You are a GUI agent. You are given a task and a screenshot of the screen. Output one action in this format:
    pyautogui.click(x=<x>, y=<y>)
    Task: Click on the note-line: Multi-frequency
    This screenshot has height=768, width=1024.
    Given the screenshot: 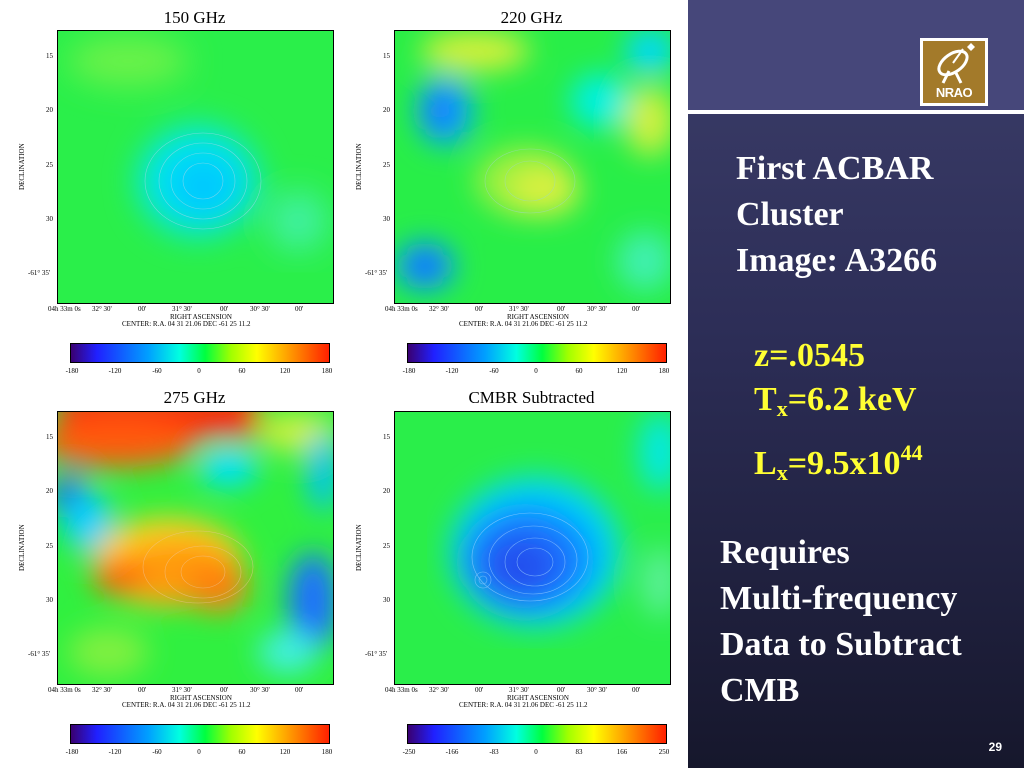 What is the action you would take?
    pyautogui.click(x=839, y=598)
    